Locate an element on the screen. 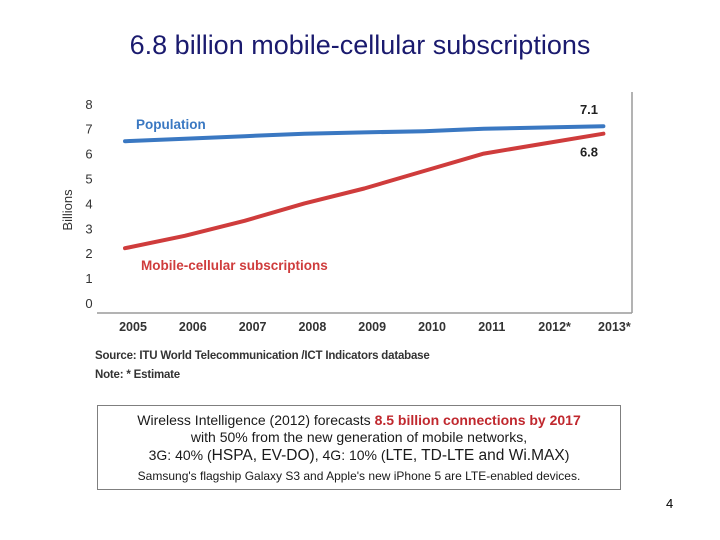 The width and height of the screenshot is (720, 540). forecast-highlight: 8.5 billion connections by 2017 is located at coordinates (477, 420).